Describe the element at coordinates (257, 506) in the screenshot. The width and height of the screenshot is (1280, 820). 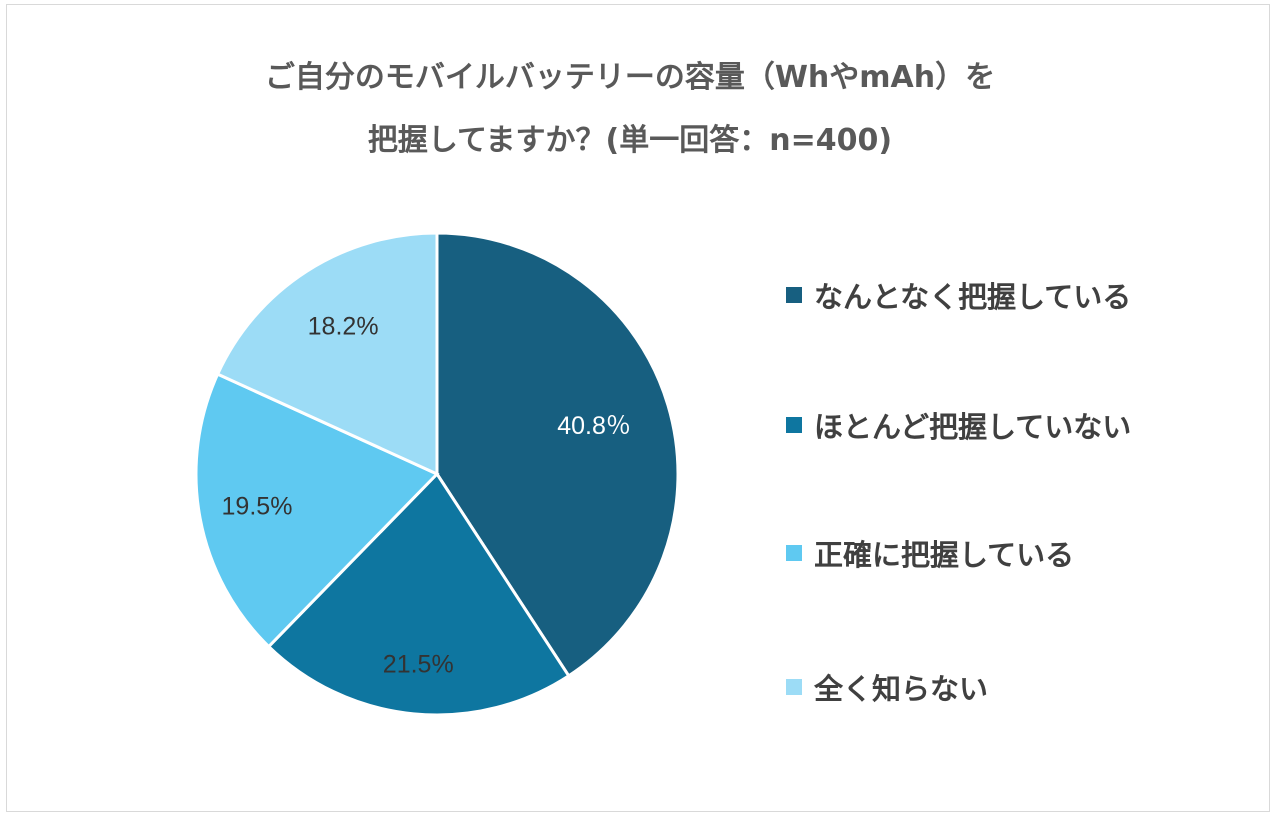
I see `data-label-3: 19.5%` at that location.